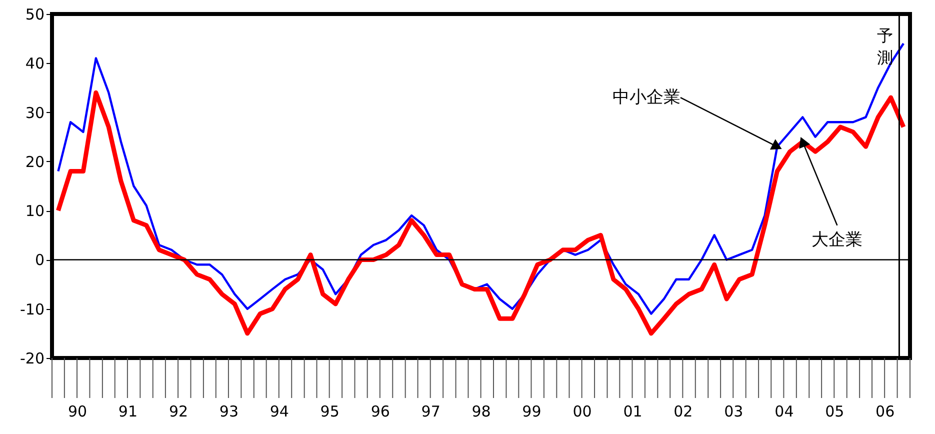 The image size is (935, 434). Describe the element at coordinates (837, 240) in the screenshot. I see `text: 大企業` at that location.